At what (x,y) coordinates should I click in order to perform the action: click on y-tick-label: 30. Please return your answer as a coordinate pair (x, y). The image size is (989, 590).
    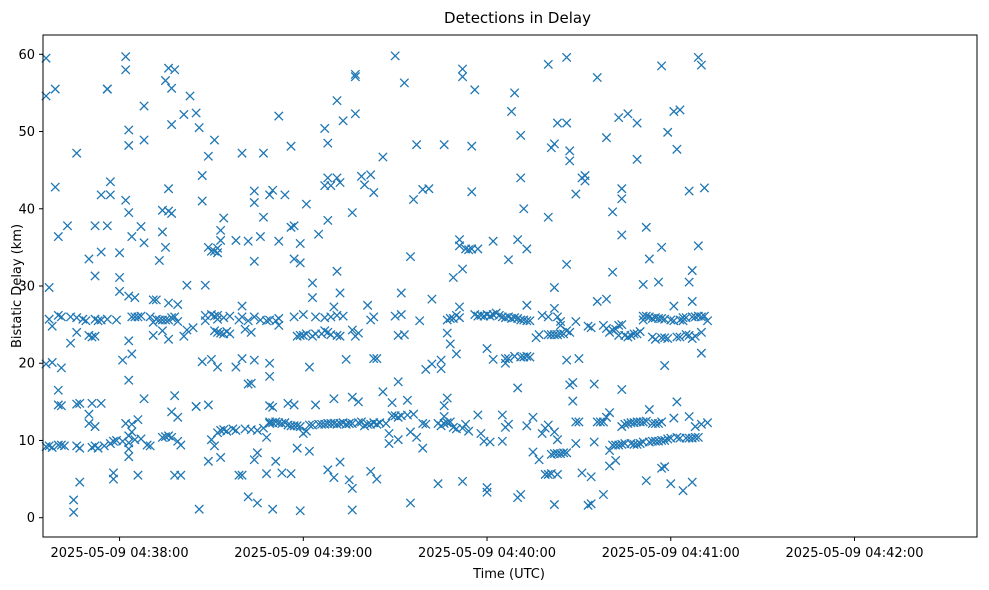
    Looking at the image, I should click on (26, 287).